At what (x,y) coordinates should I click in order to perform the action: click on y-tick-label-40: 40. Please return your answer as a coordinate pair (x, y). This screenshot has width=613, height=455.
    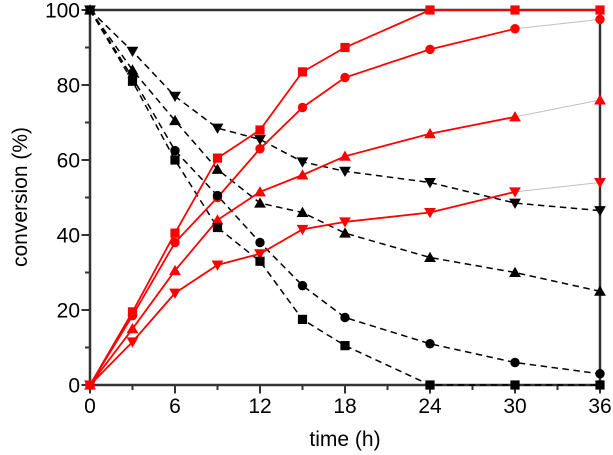
    Looking at the image, I should click on (68, 236).